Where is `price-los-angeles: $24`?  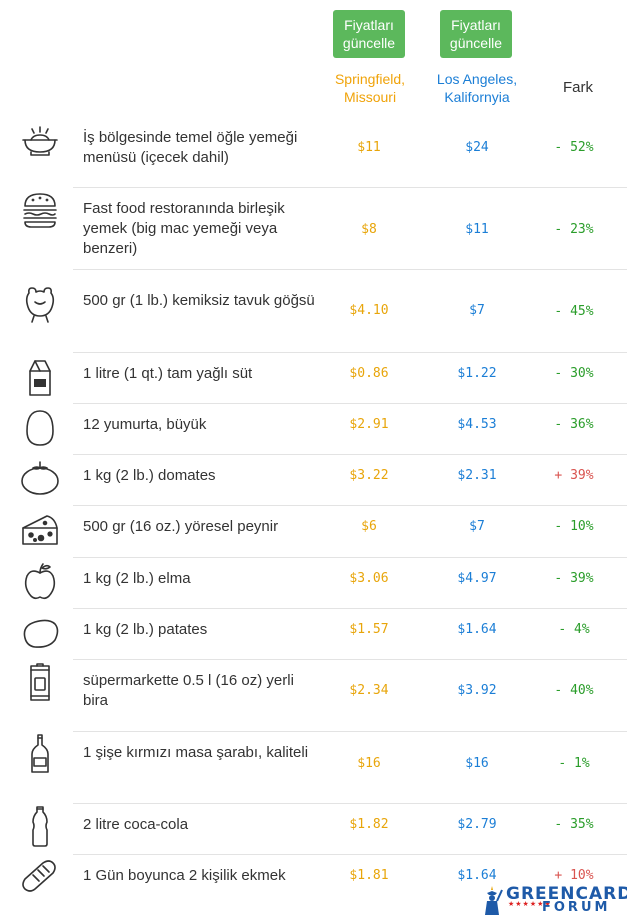
price-los-angeles: $24 is located at coordinates (477, 147).